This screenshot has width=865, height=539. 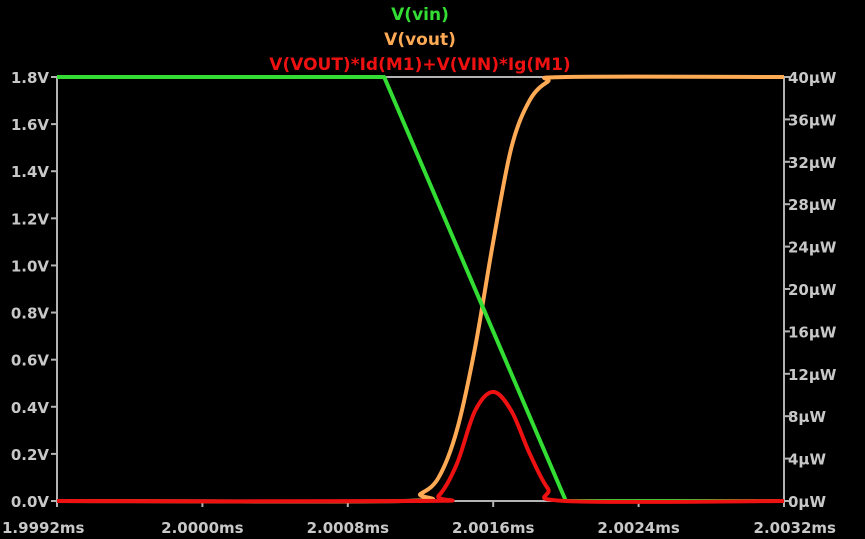 I want to click on left-tick-label: 1.8V, so click(x=30, y=78).